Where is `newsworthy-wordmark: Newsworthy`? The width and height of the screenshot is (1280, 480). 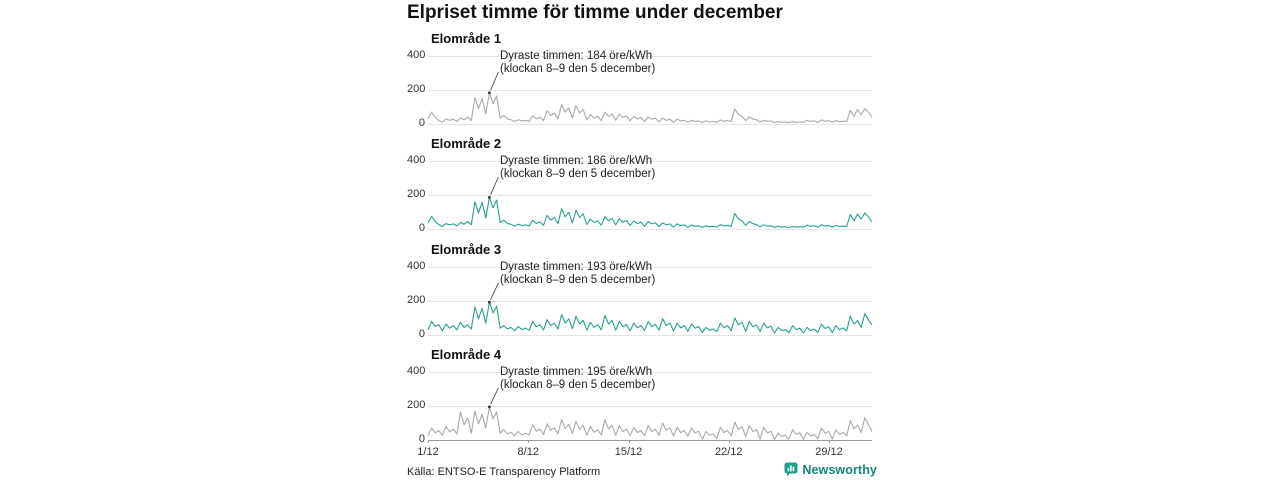 newsworthy-wordmark: Newsworthy is located at coordinates (839, 469).